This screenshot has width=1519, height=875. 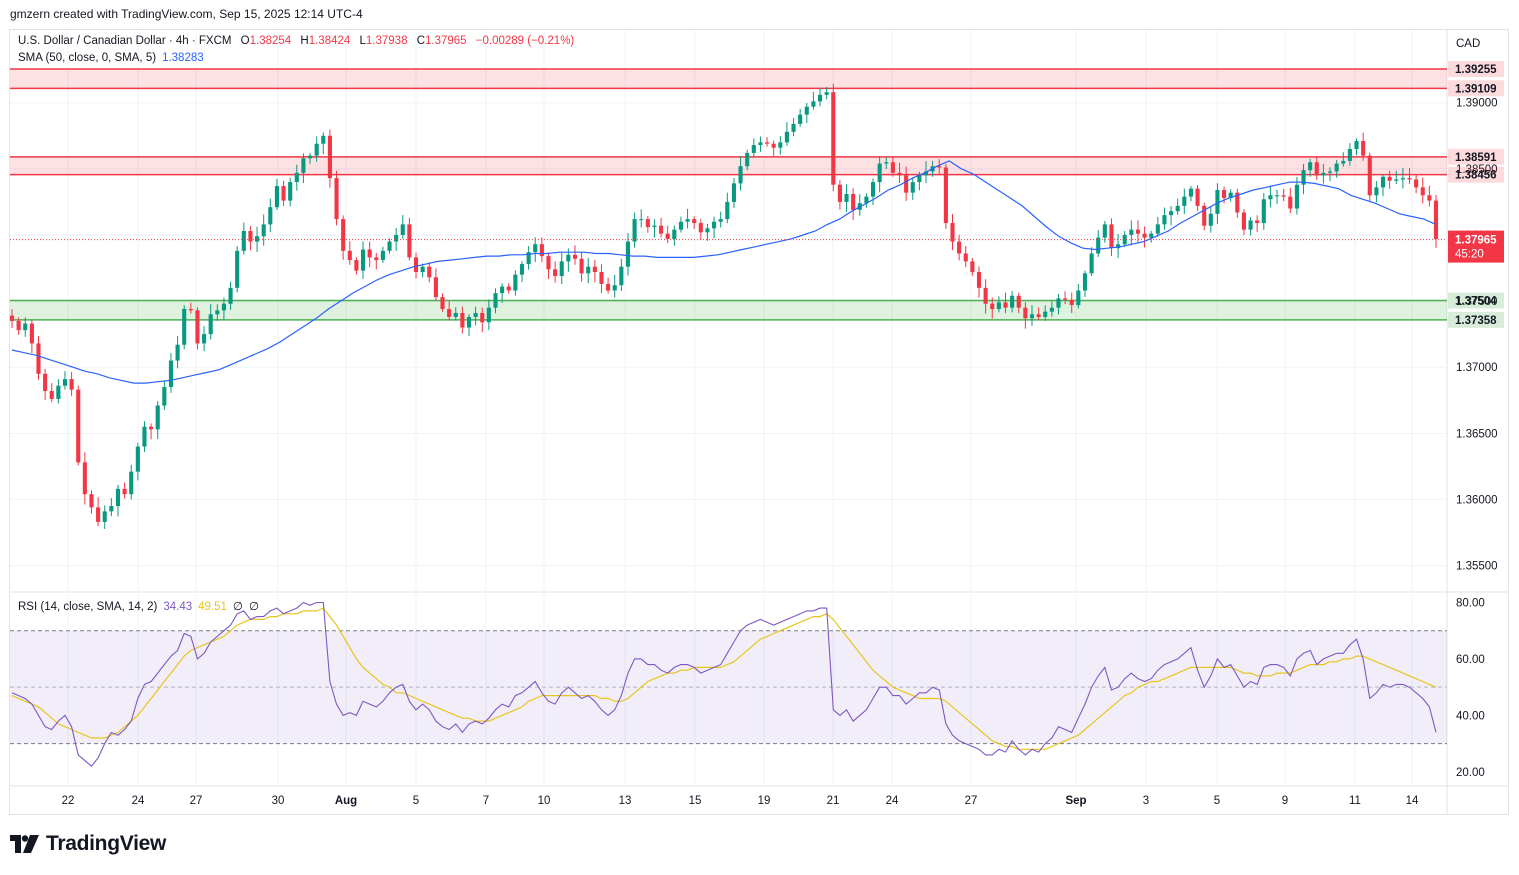 What do you see at coordinates (88, 607) in the screenshot?
I see `rsi-label: RSI (14, close, SMA, 14, 2)` at bounding box center [88, 607].